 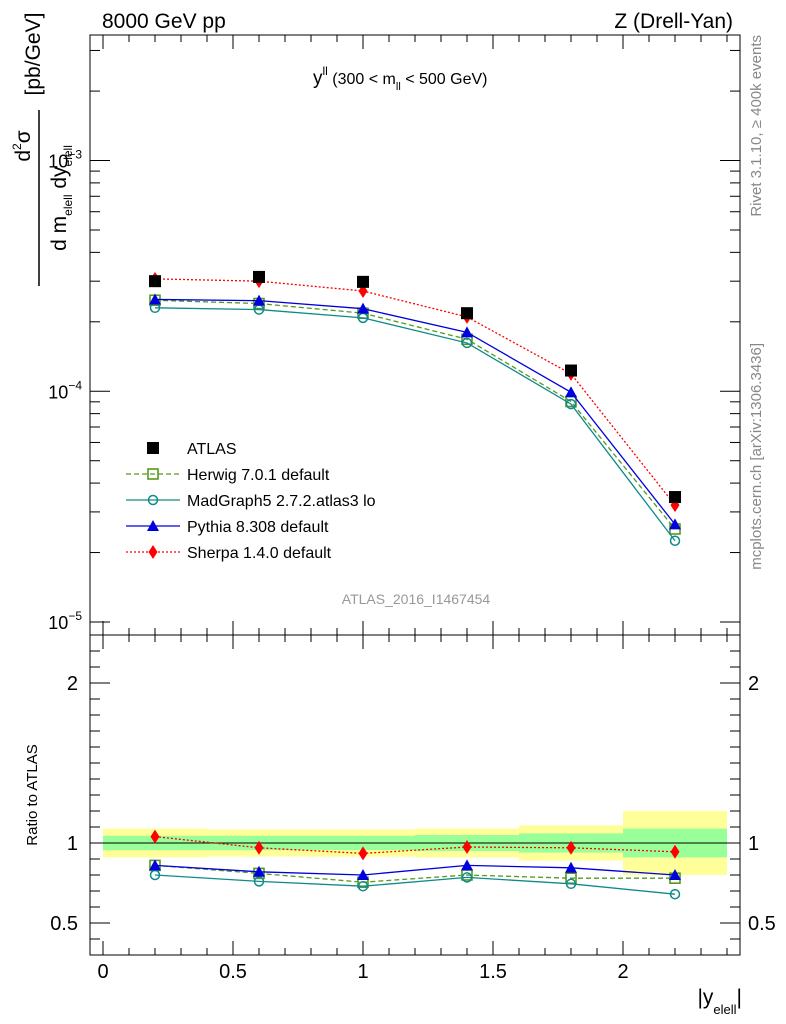 I want to click on x-axis-label: |yelell|, so click(x=719, y=1001).